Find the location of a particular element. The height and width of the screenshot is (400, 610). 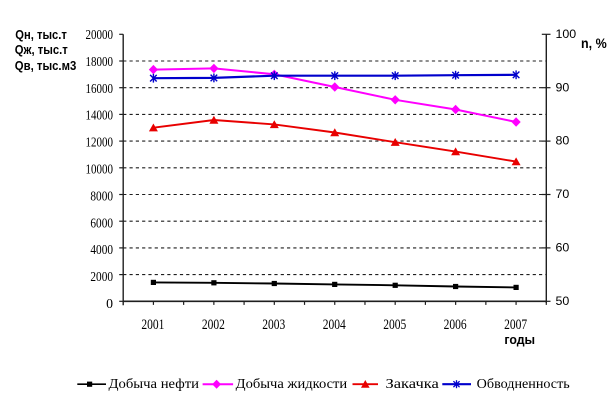

svg-text: 2000 is located at coordinates (101, 276).